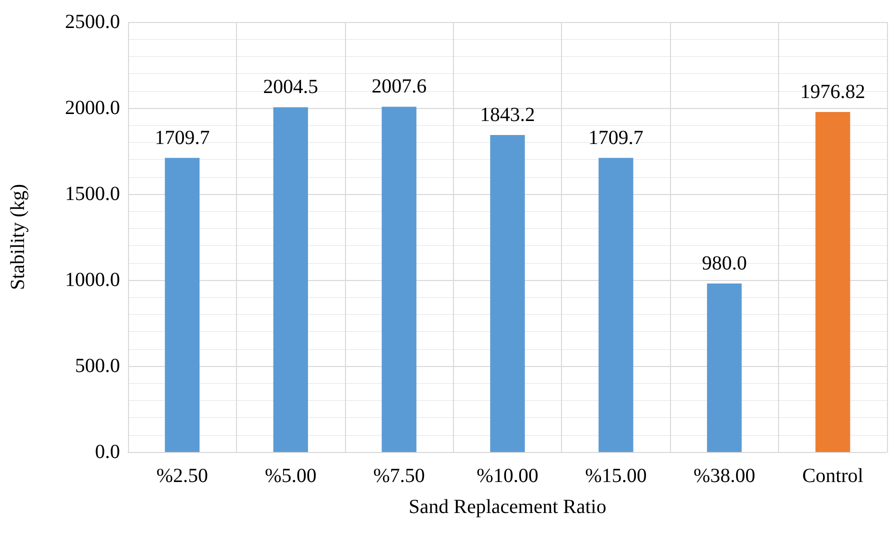 Image resolution: width=895 pixels, height=536 pixels. I want to click on data-label: 980.0, so click(724, 263).